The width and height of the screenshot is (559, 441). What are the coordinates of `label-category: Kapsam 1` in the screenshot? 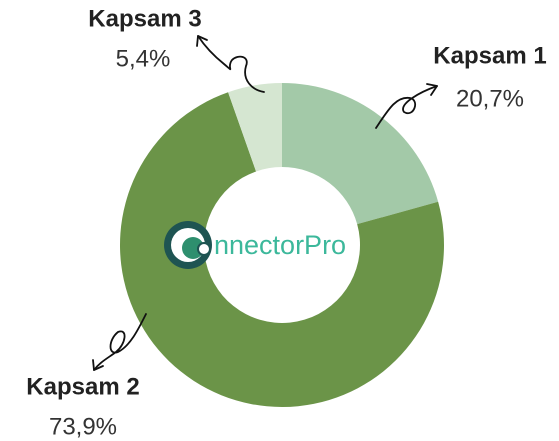 It's located at (489, 55).